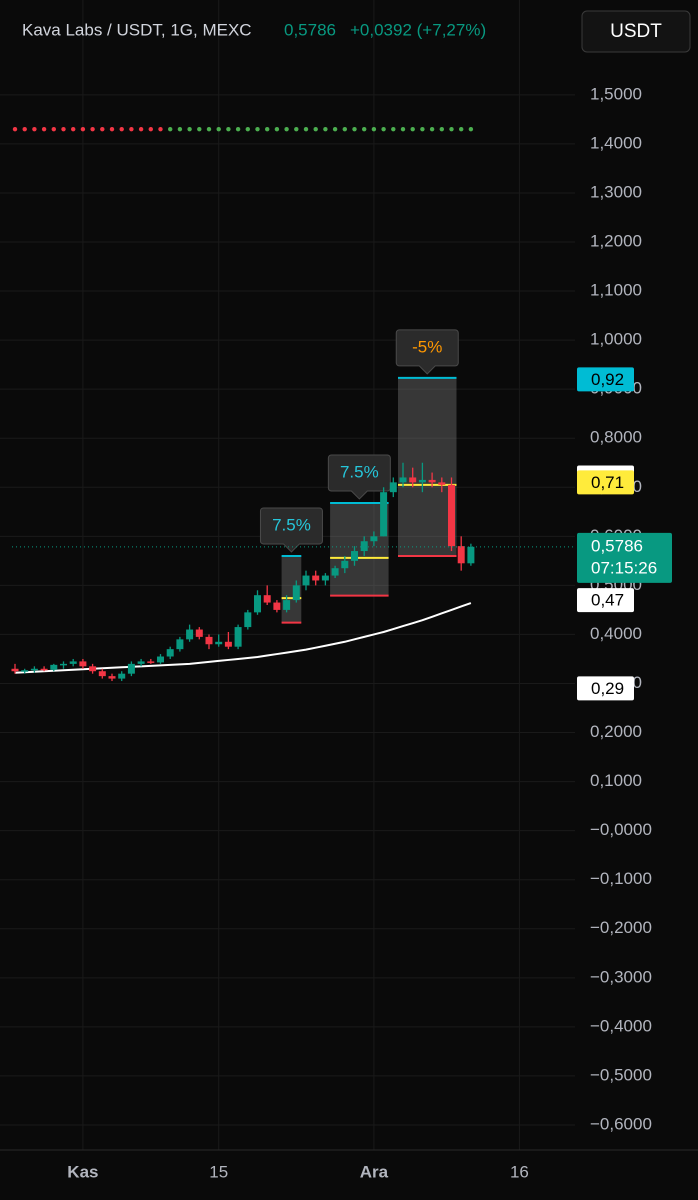  What do you see at coordinates (607, 600) in the screenshot?
I see `price-label: 0,47` at bounding box center [607, 600].